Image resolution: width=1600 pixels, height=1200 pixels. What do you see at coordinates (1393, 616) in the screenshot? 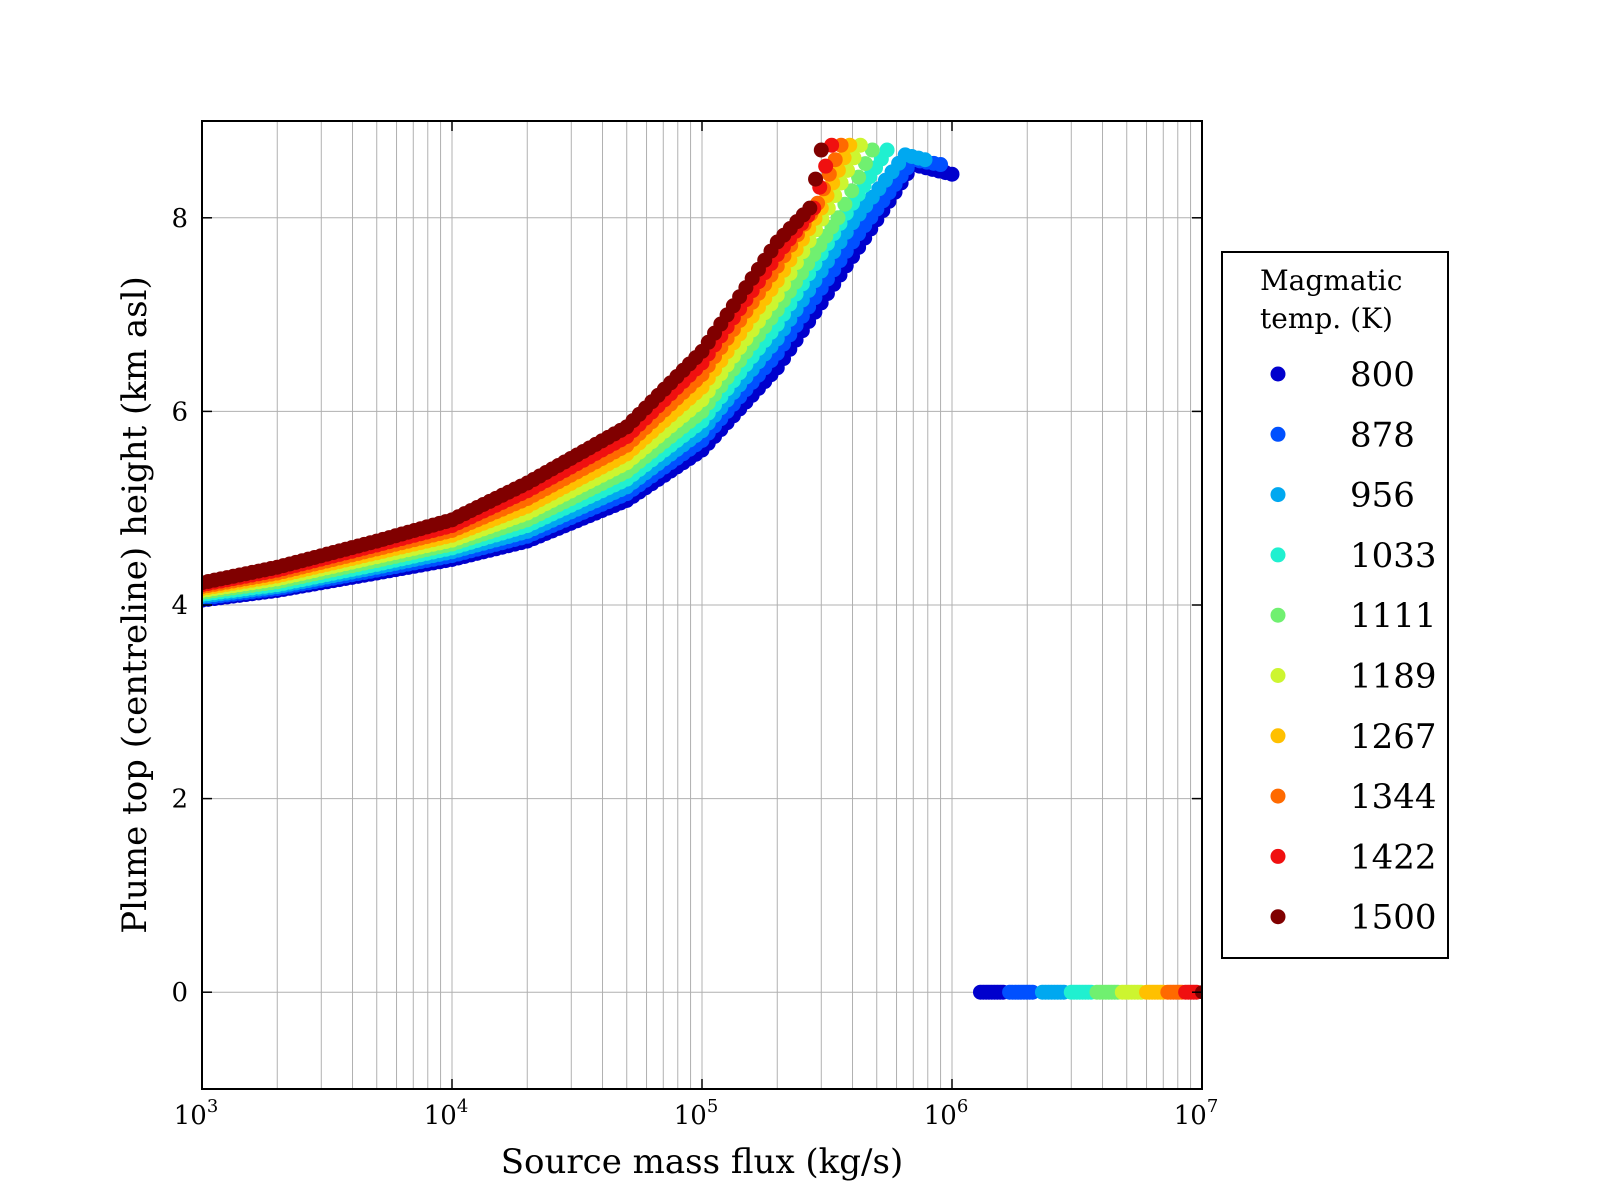
I see `legend-label: 1111` at bounding box center [1393, 616].